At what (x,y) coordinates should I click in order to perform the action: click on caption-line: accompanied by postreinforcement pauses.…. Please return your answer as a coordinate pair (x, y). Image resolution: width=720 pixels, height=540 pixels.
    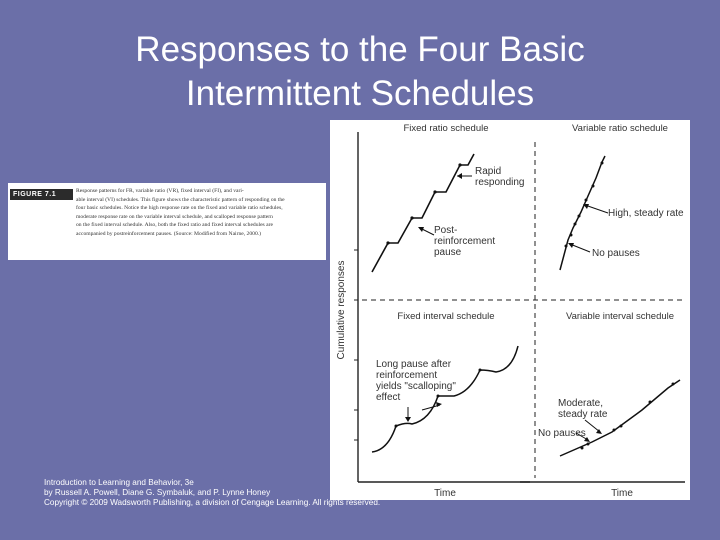
    Looking at the image, I should click on (169, 233).